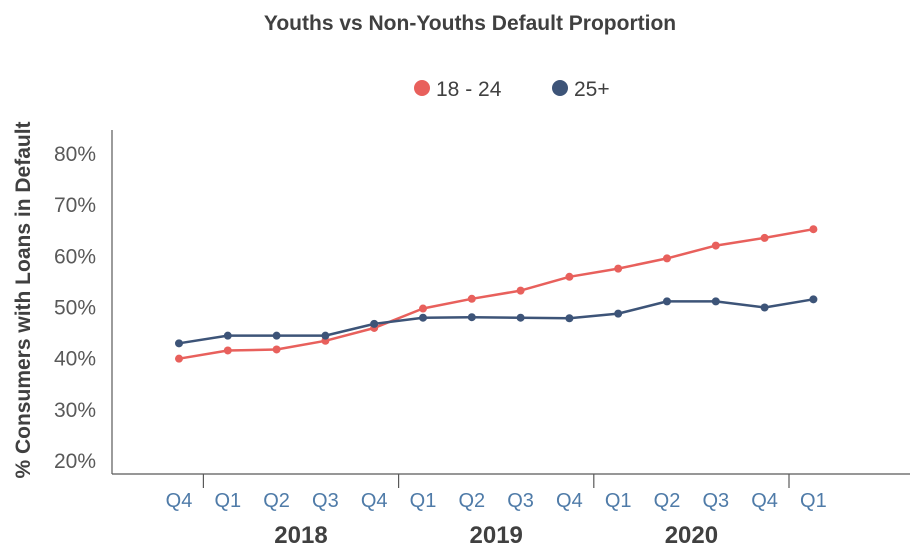  Describe the element at coordinates (300, 535) in the screenshot. I see `year-label: 2018` at that location.